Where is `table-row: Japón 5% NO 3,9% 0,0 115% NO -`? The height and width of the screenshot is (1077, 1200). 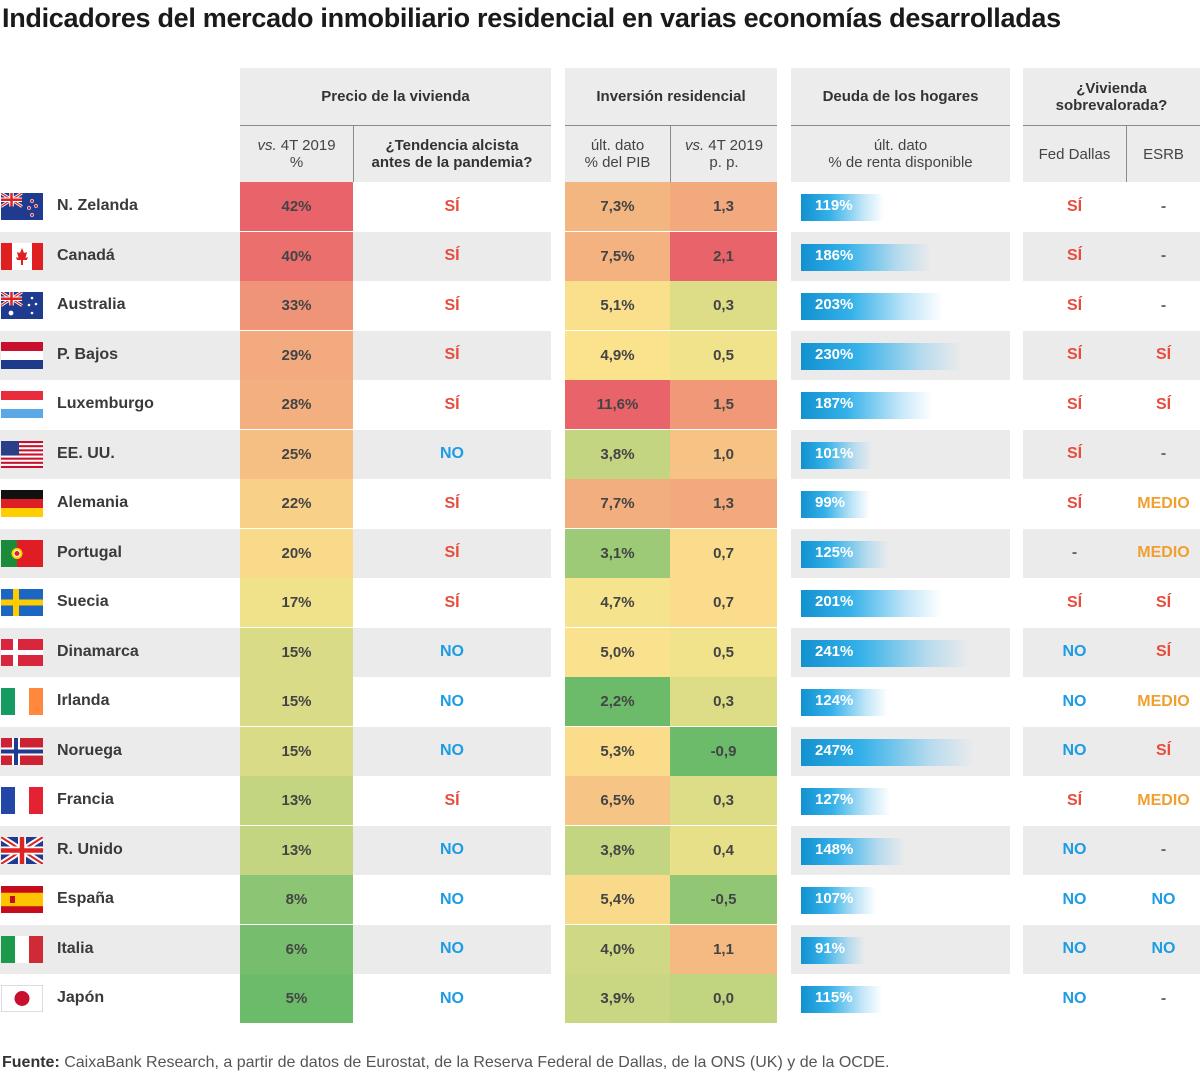 table-row: Japón 5% NO 3,9% 0,0 115% NO - is located at coordinates (600, 998).